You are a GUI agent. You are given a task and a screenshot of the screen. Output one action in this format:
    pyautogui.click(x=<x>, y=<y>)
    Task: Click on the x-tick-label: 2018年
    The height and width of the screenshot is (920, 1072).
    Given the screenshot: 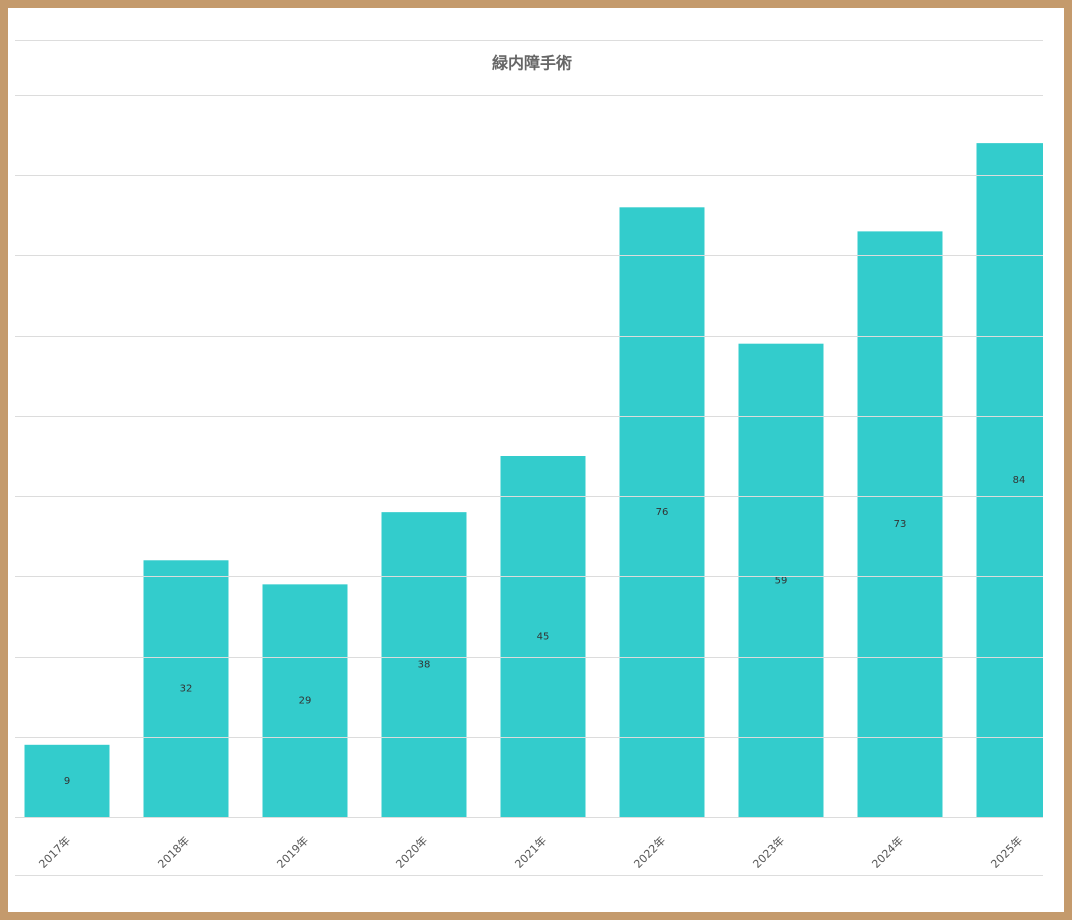 What is the action you would take?
    pyautogui.click(x=173, y=851)
    